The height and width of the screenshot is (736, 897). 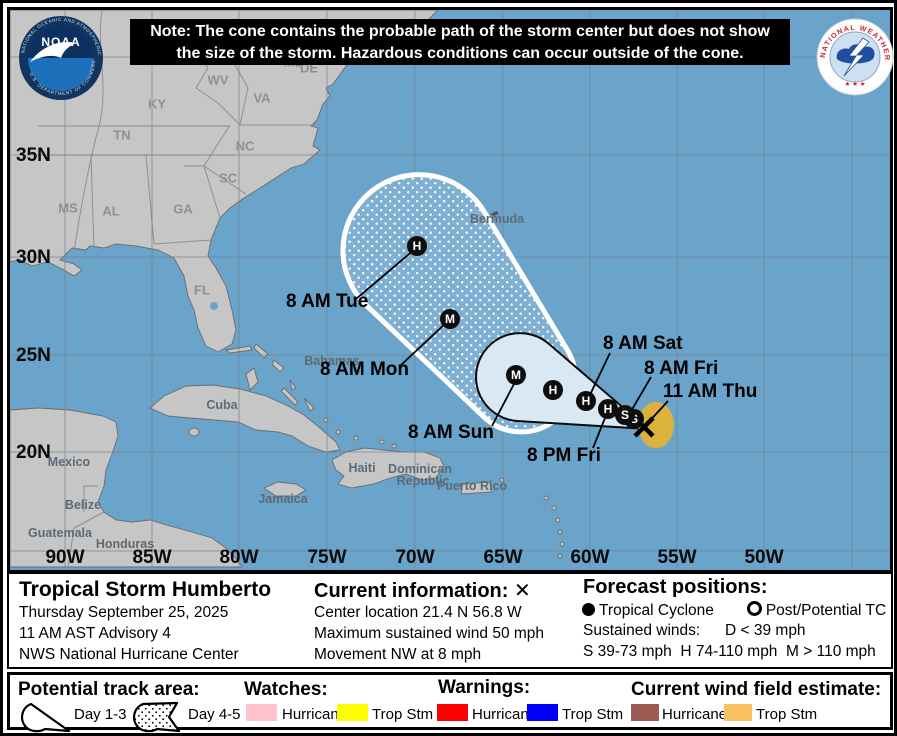 What do you see at coordinates (214, 714) in the screenshot?
I see `day4-5-label: Day 4-5` at bounding box center [214, 714].